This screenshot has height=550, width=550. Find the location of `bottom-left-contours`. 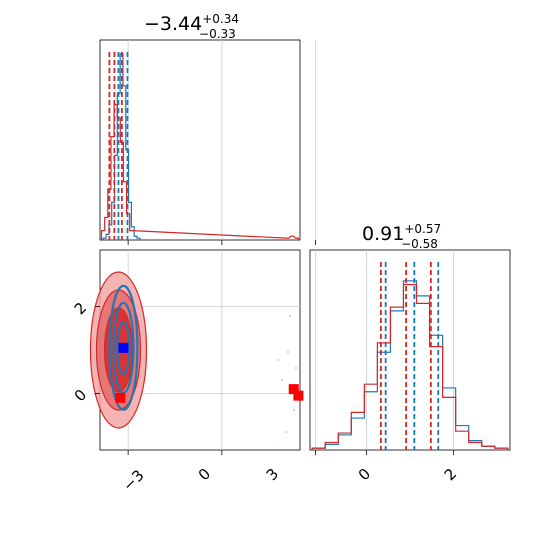

bottom-left-contours is located at coordinates (196, 352).